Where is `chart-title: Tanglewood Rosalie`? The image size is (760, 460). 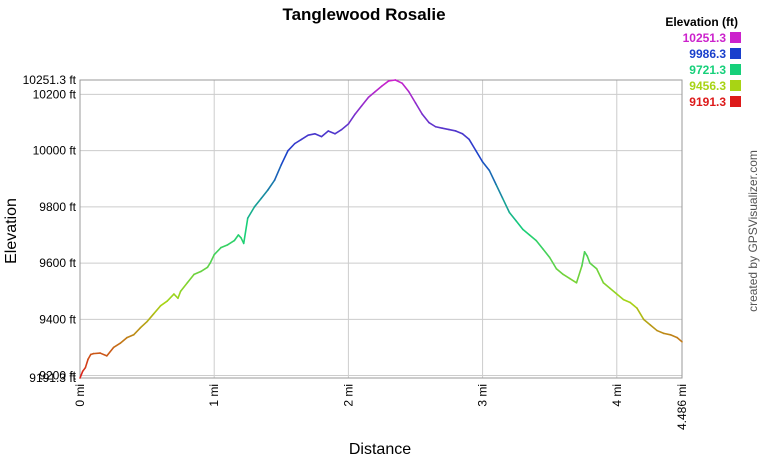 chart-title: Tanglewood Rosalie is located at coordinates (363, 14).